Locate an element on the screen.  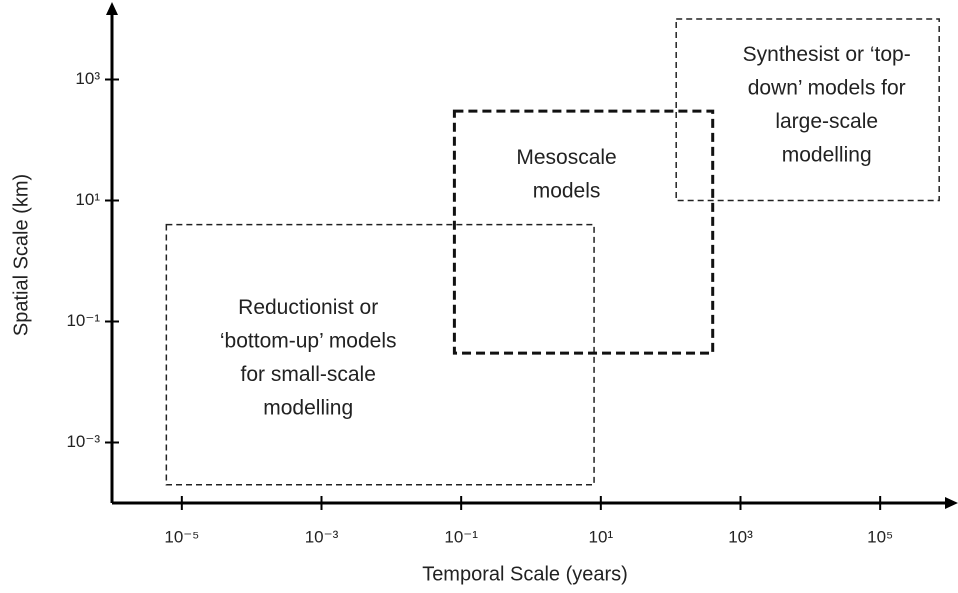
x-tick-label: 10⁻³ is located at coordinates (322, 536).